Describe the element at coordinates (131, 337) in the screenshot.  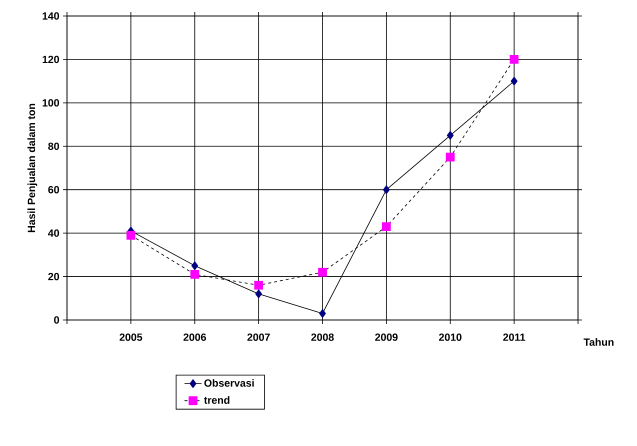
I see `x-tick-label: 2005` at that location.